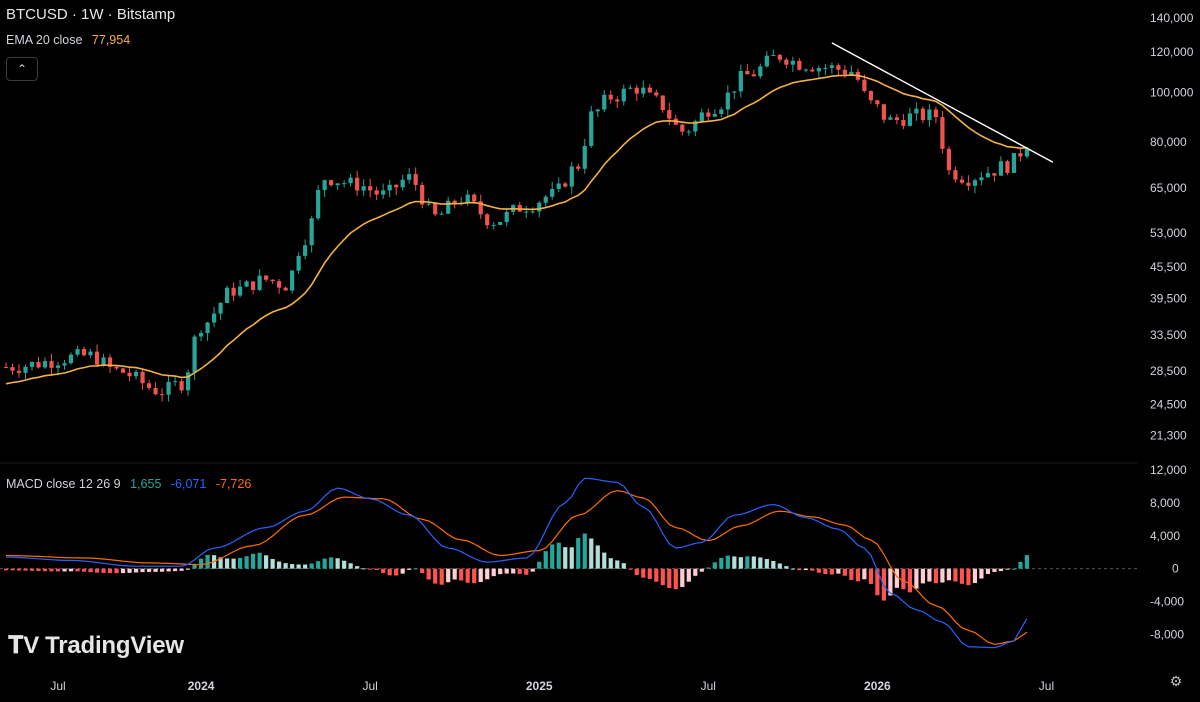 Image resolution: width=1200 pixels, height=702 pixels. I want to click on ema-legend: EMA 20 close 77,954, so click(71, 40).